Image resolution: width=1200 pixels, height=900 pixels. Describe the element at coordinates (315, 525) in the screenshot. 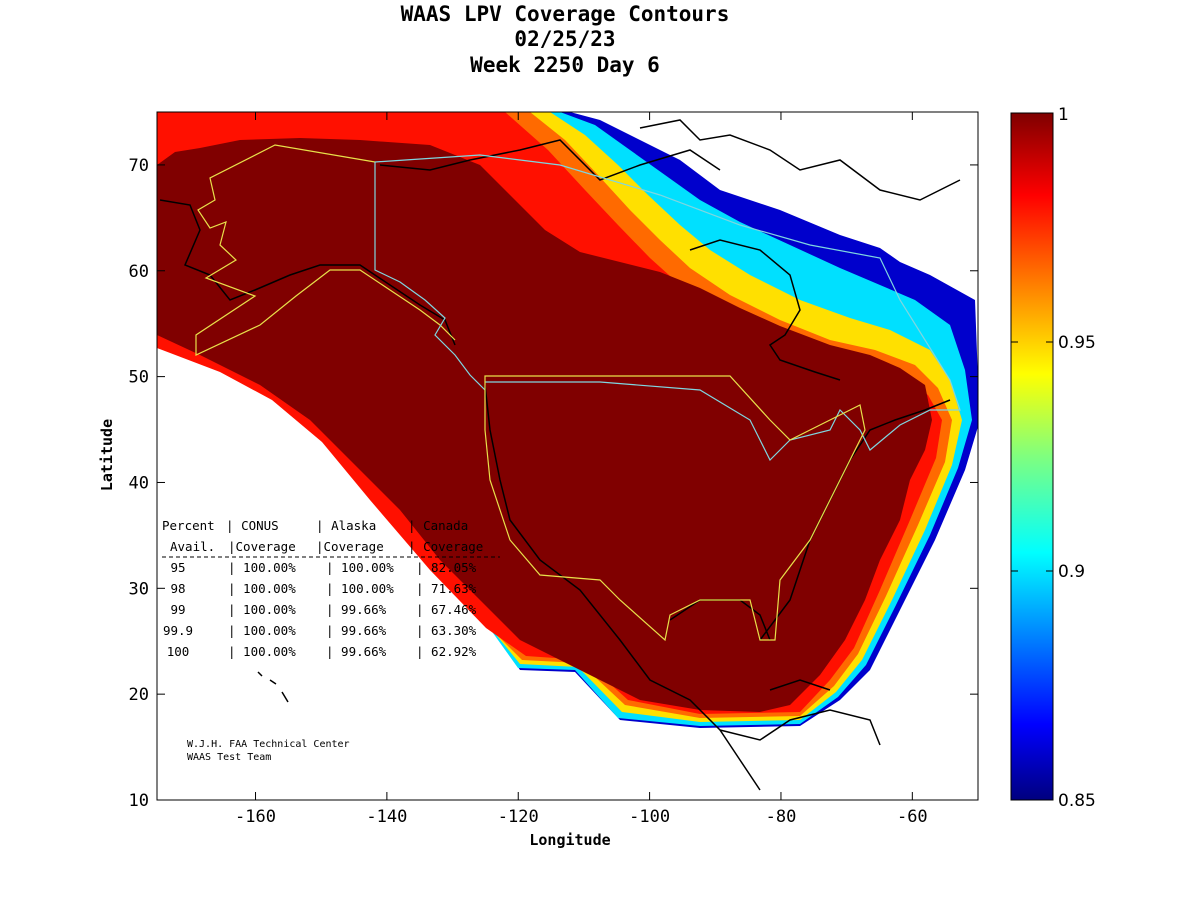

I see `table-header-row1: Percent | CONUS | Alaska | Canada` at that location.